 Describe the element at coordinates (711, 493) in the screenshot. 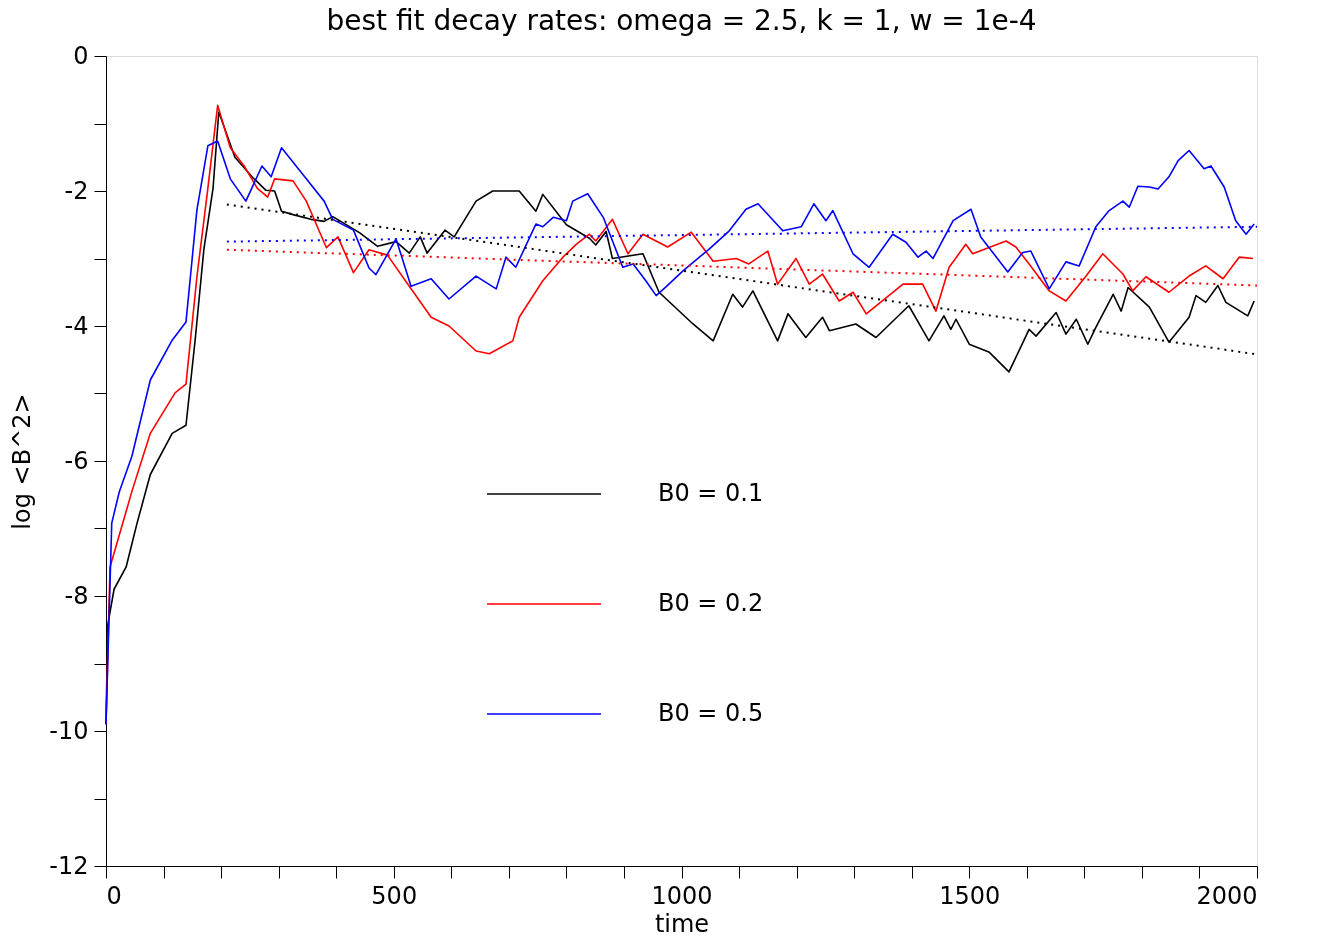

I see `legend-label: B0 = 0.1` at that location.